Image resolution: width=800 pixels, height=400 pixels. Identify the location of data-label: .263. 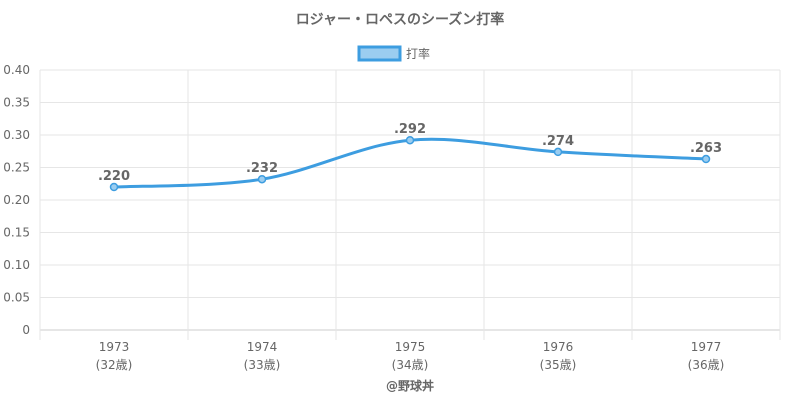
(706, 148).